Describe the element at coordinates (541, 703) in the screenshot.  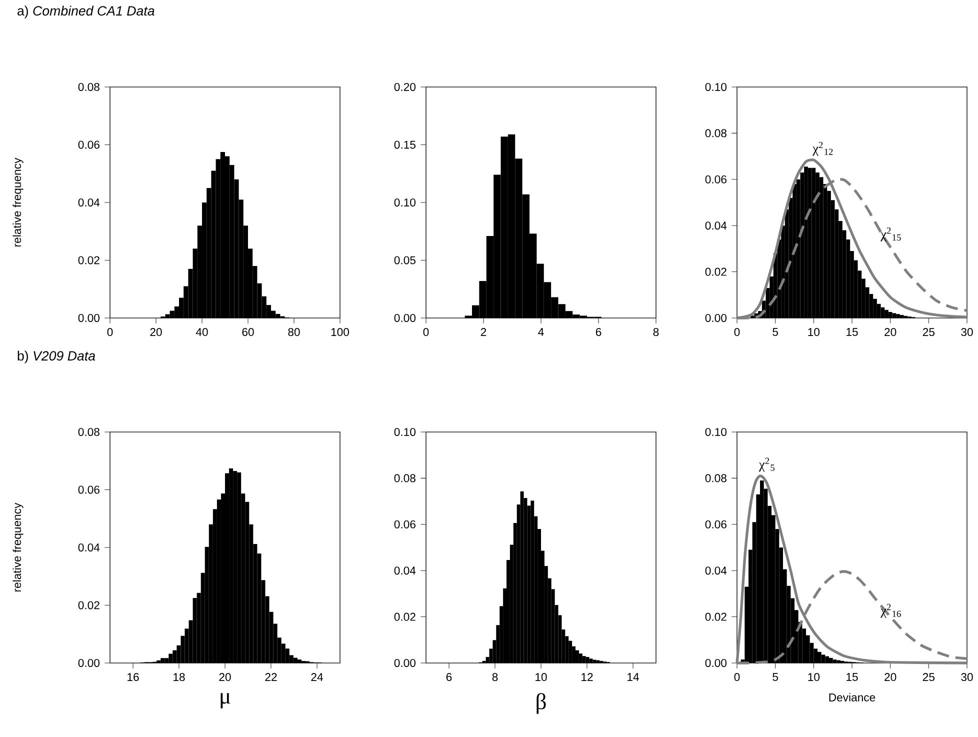
I see `x-axis-title: β` at that location.